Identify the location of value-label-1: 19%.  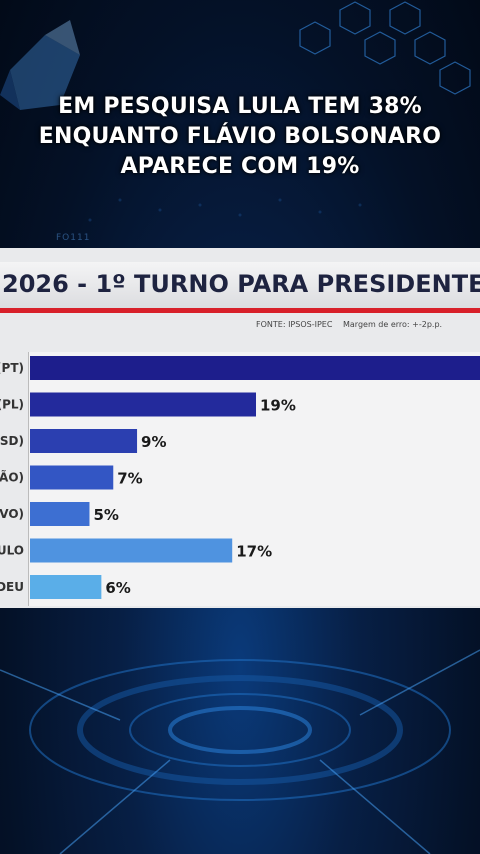
(278, 406).